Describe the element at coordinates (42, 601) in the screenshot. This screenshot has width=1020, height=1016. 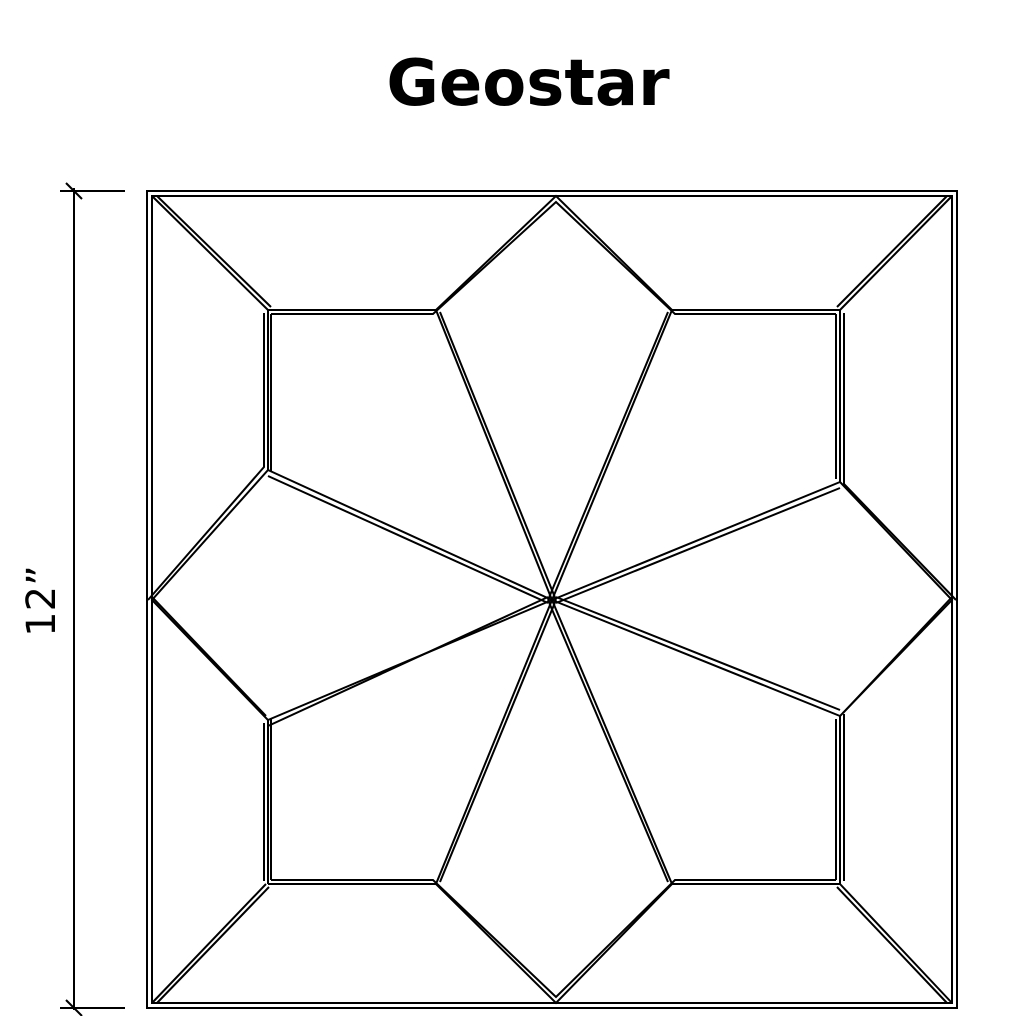
I see `dimension-label: 12”` at that location.